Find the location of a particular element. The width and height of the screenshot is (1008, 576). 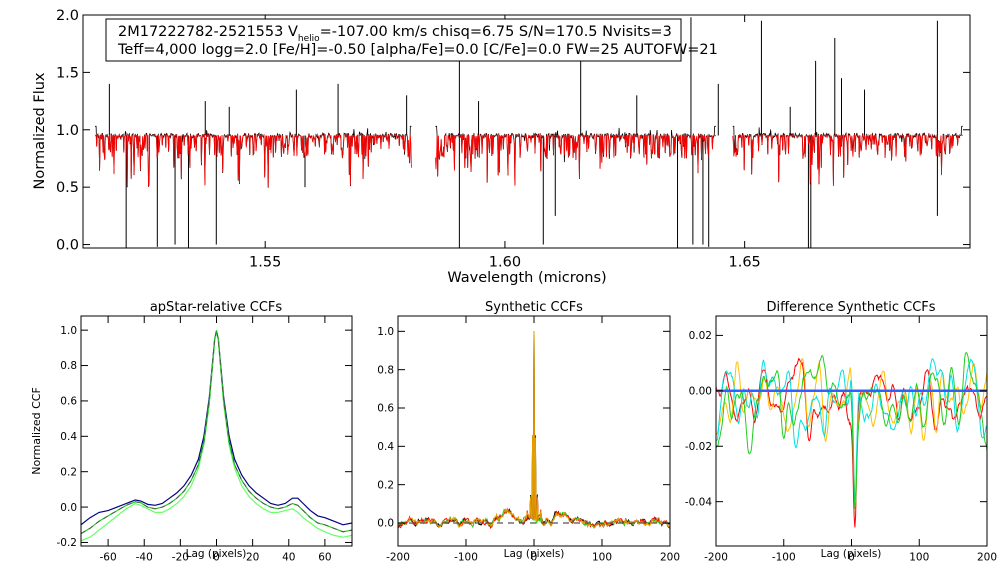

difference-ccf-xtick-label: -100 is located at coordinates (784, 558).